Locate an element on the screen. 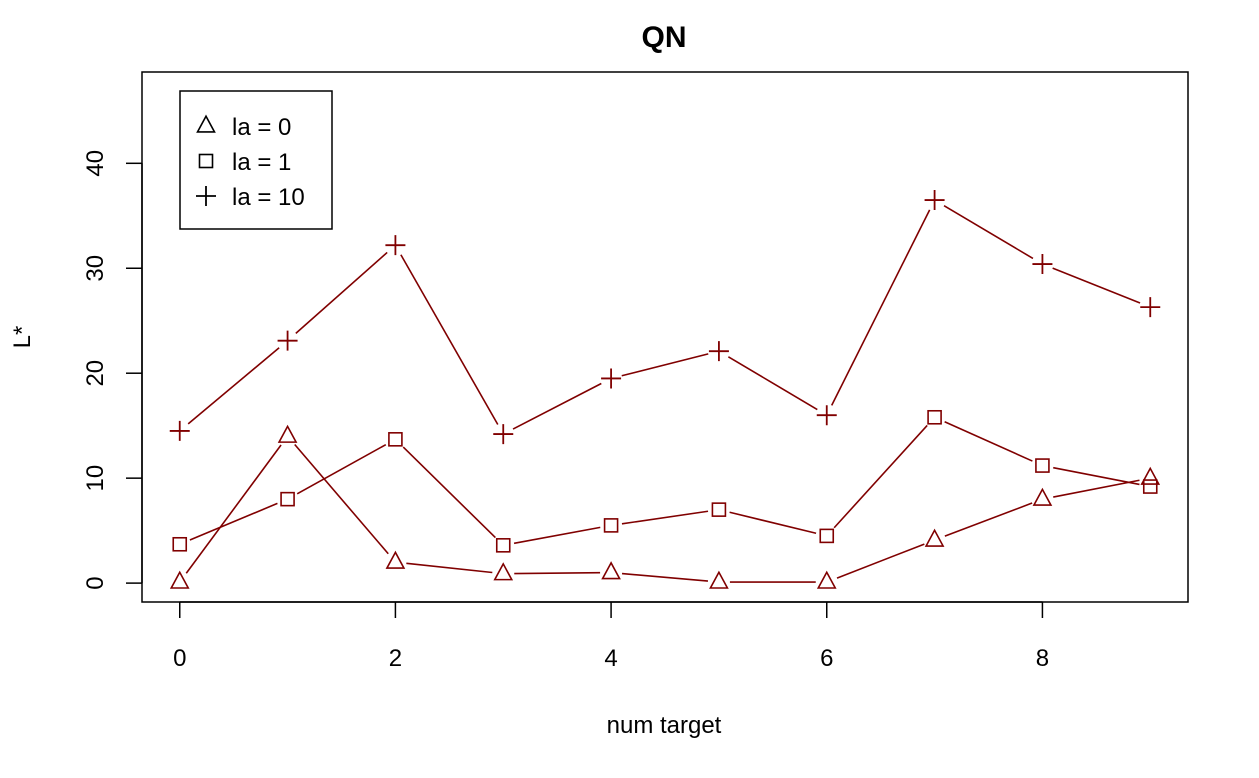 This screenshot has width=1259, height=778. legend-marker-square is located at coordinates (206, 161).